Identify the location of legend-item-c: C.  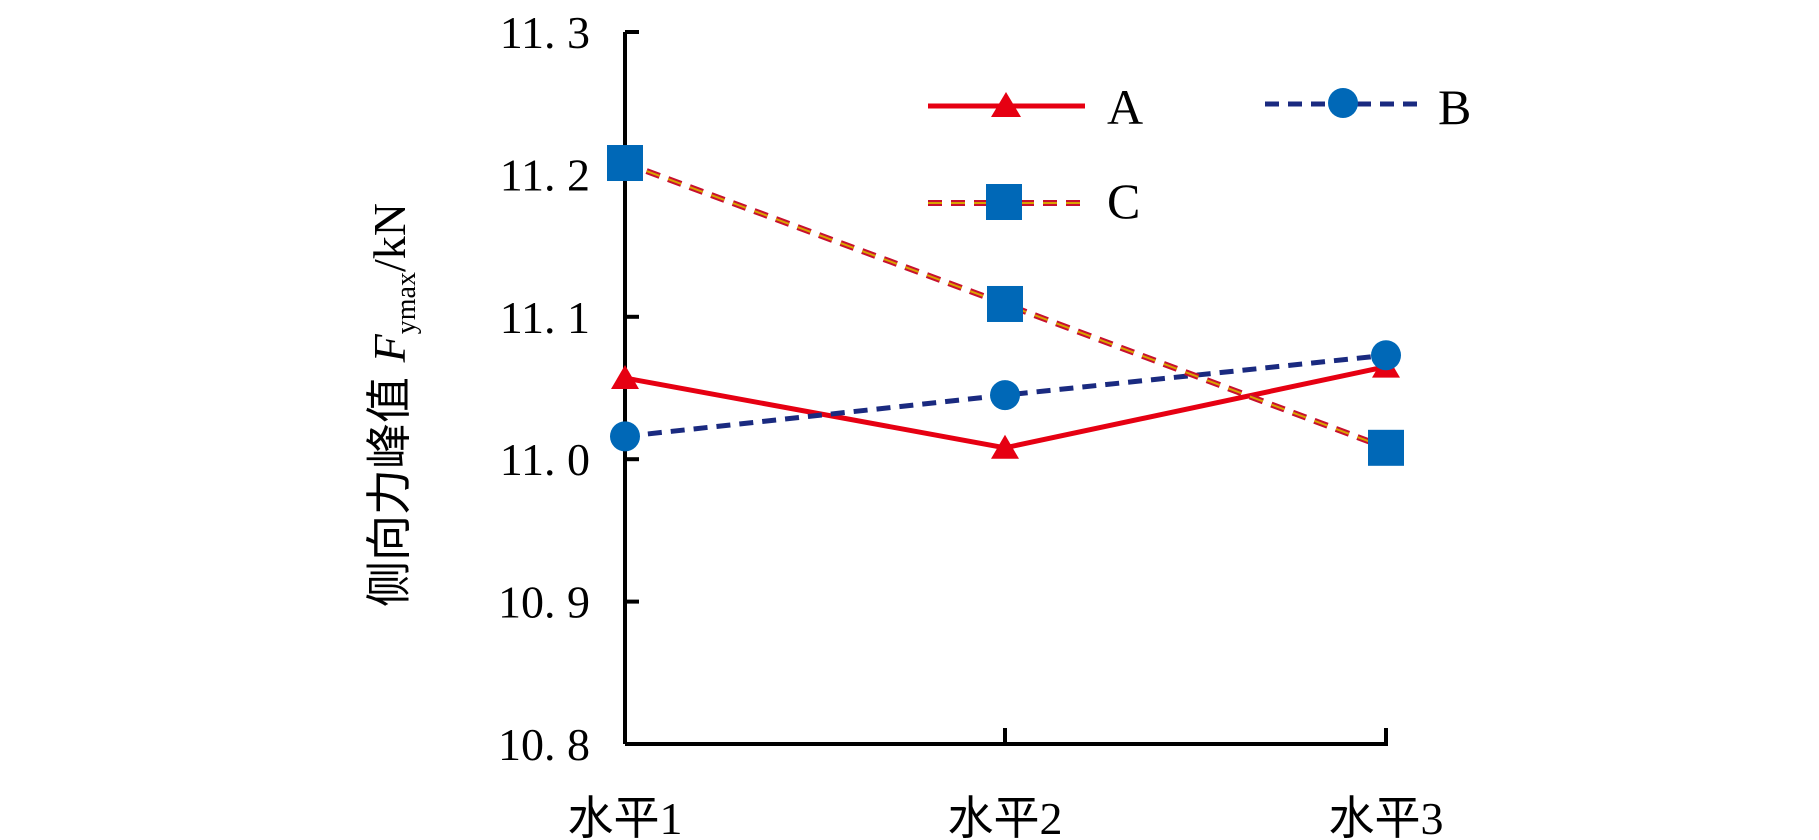
(1034, 201).